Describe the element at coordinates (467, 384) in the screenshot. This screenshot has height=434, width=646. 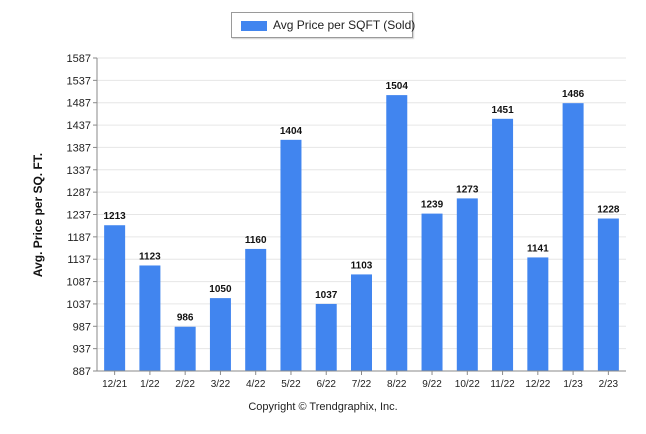
I see `x-tick-label: 10/22` at that location.